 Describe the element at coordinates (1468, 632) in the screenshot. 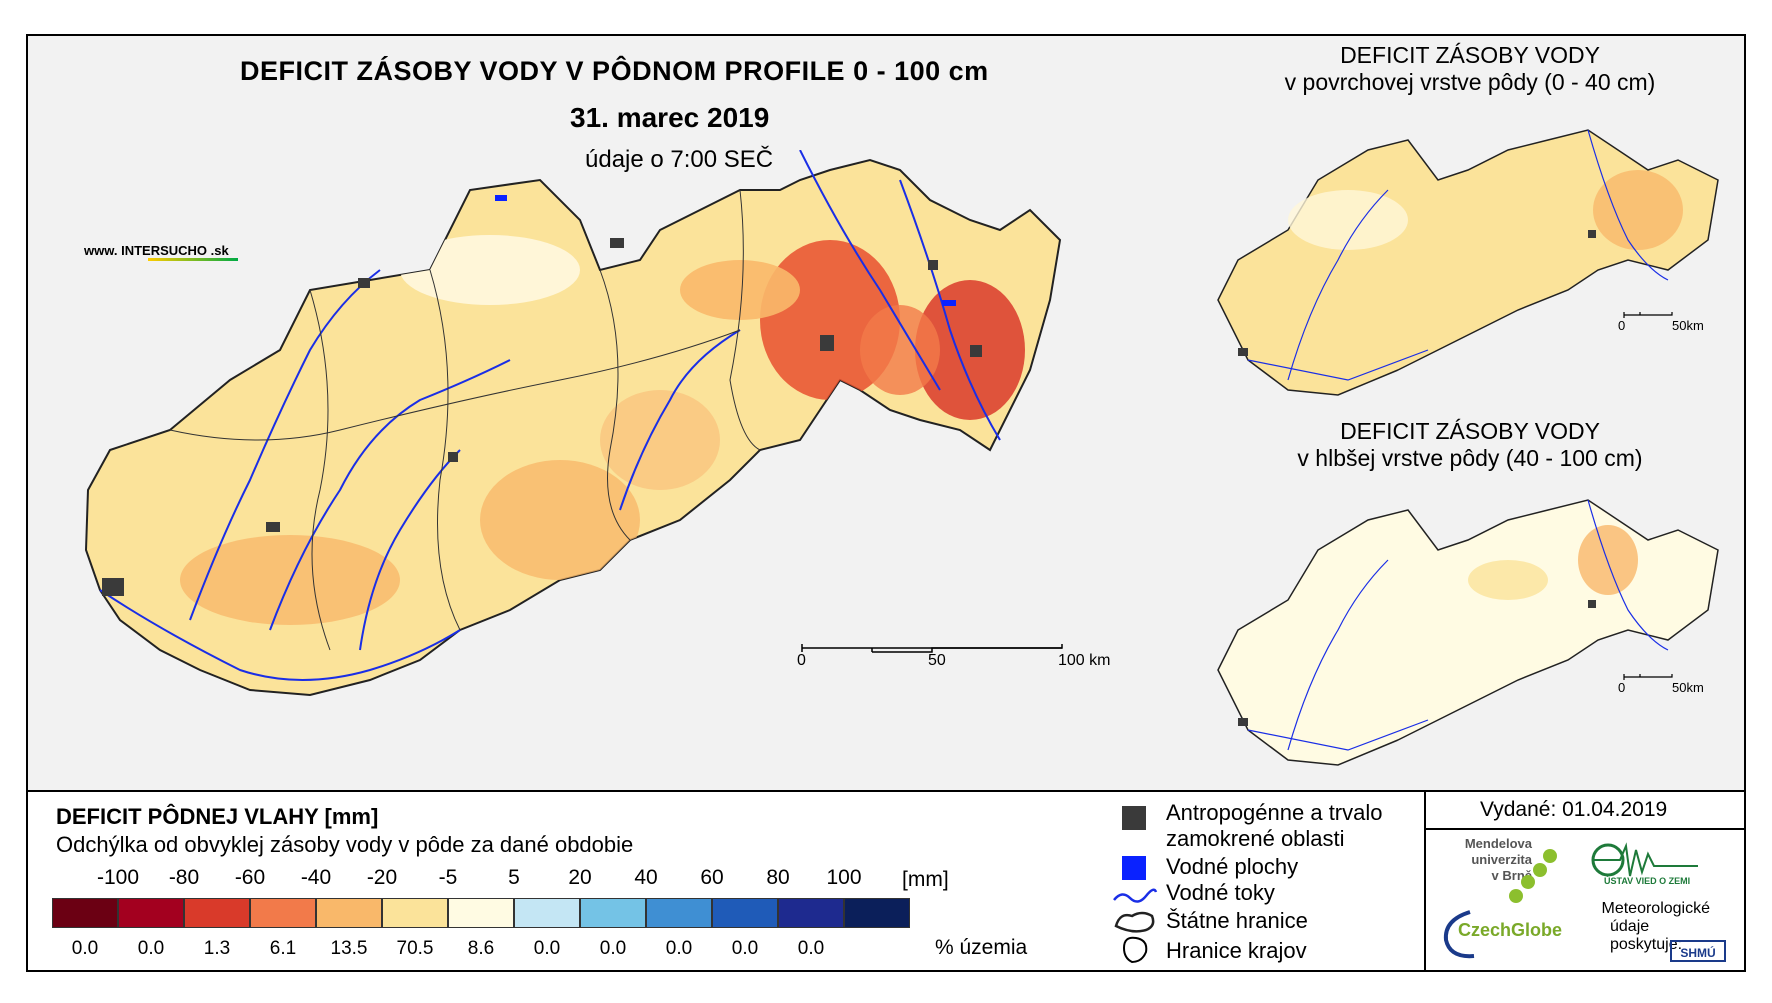

I see `inset-bottom-map` at that location.